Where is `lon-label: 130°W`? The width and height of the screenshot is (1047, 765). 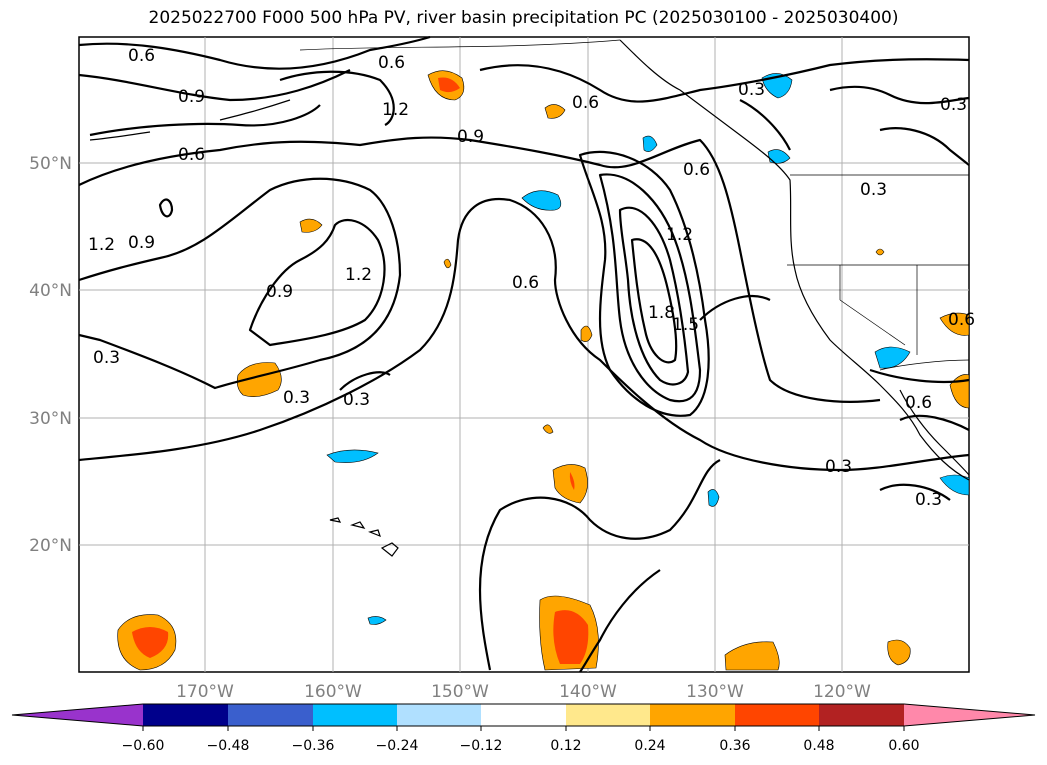
lon-label: 130°W is located at coordinates (715, 692).